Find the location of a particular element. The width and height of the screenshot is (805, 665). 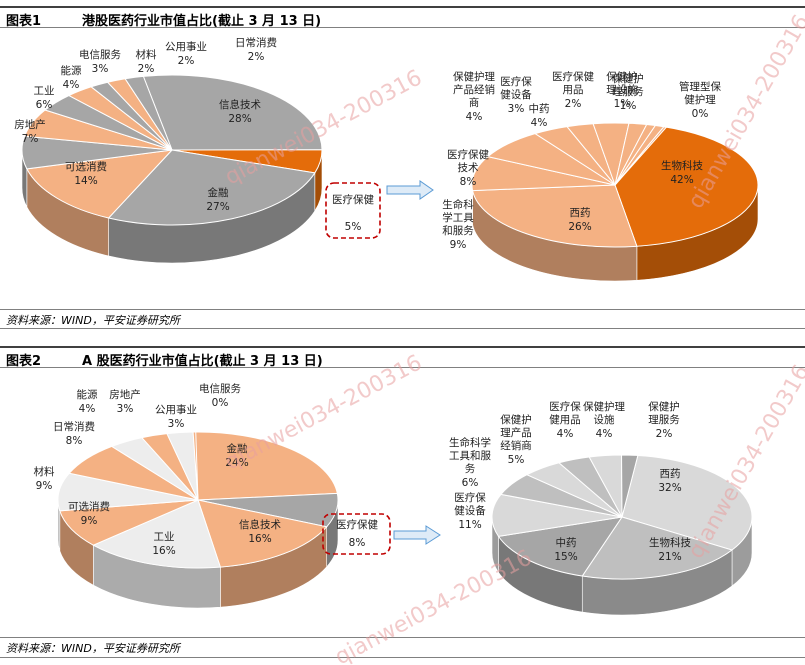

figure2-bottom-rule is located at coordinates (402, 657).